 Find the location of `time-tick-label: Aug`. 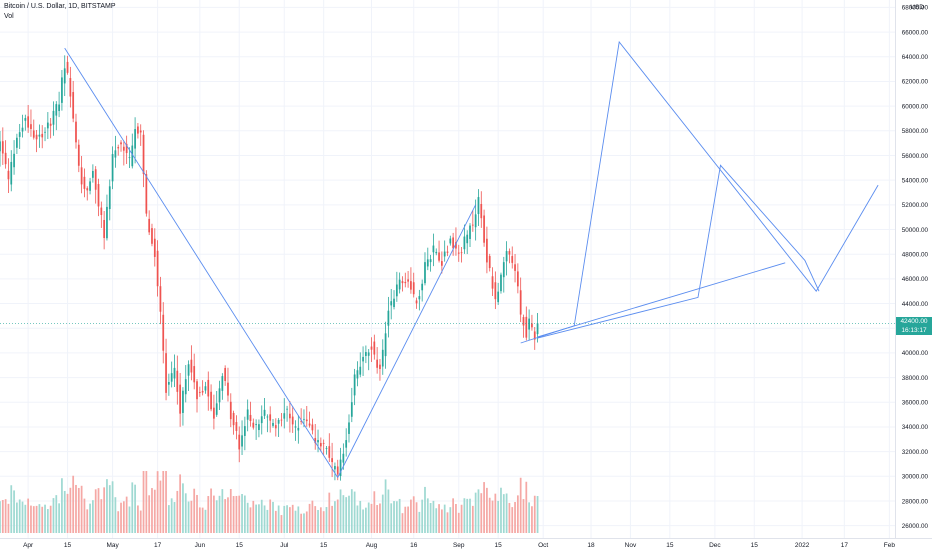

time-tick-label: Aug is located at coordinates (372, 545).